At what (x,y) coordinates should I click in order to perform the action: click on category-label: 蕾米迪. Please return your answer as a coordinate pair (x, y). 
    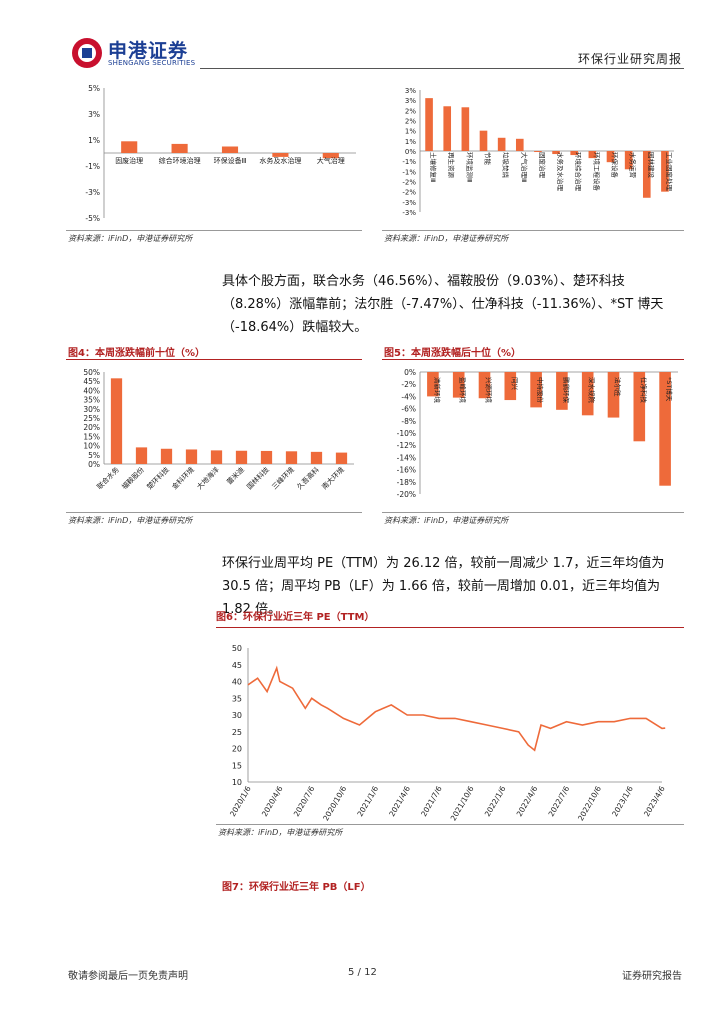
    Looking at the image, I should click on (235, 475).